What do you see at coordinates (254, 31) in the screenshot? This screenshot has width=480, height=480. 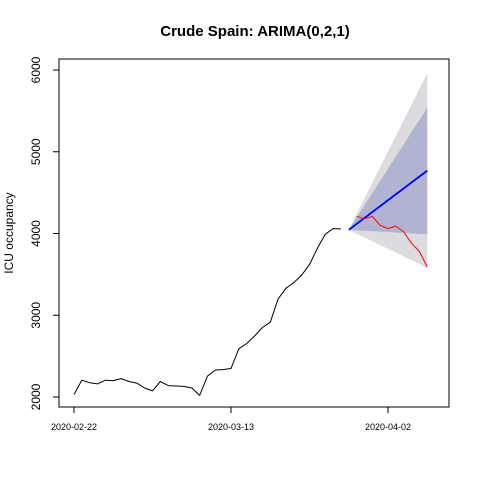 I see `chart-title: Crude Spain: ARIMA(0,2,1)` at bounding box center [254, 31].